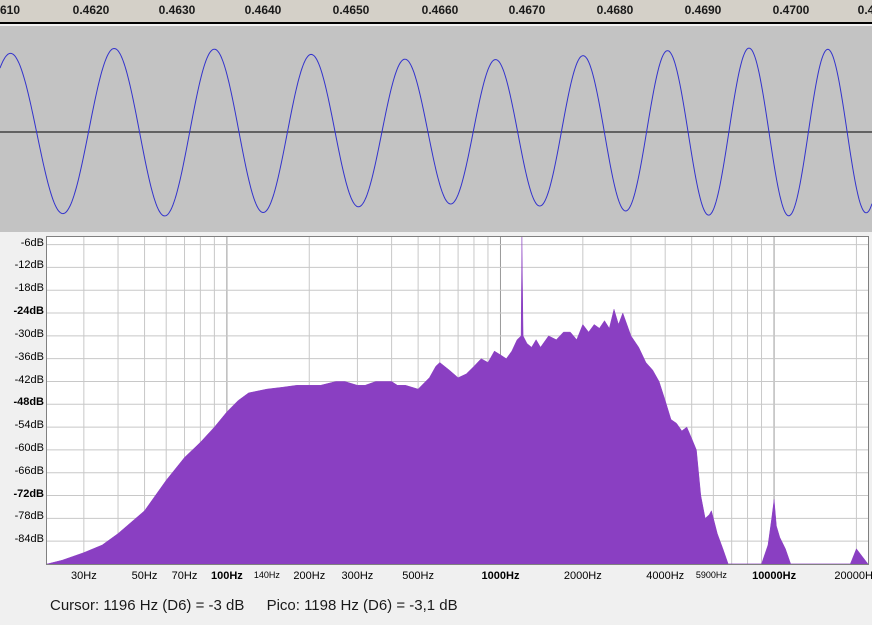 The image size is (872, 625). I want to click on cursor-readout: Cursor: 1196 Hz (D6) = -3 dB, so click(147, 605).